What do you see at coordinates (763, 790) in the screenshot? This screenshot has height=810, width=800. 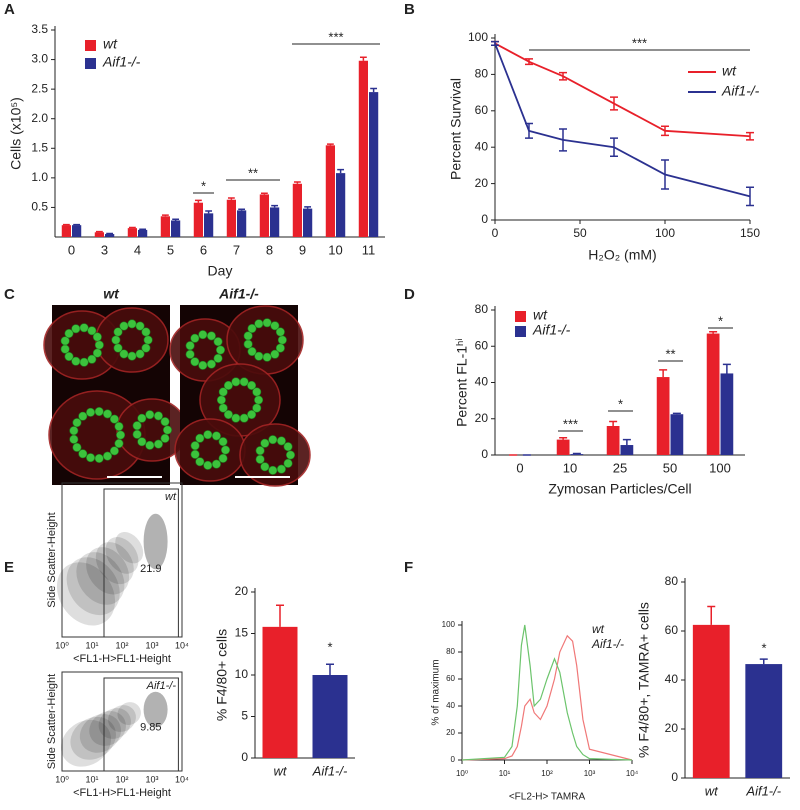 I see `x-tick-label: Aif1-/-` at bounding box center [763, 790].